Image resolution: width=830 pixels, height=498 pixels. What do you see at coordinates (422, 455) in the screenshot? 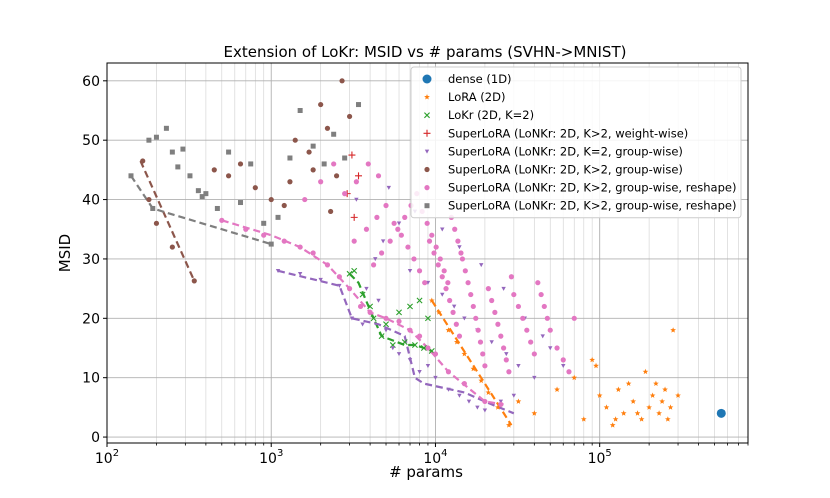
I see `x-ticks: 10² 10³ 10⁴ 10⁵` at bounding box center [422, 455].